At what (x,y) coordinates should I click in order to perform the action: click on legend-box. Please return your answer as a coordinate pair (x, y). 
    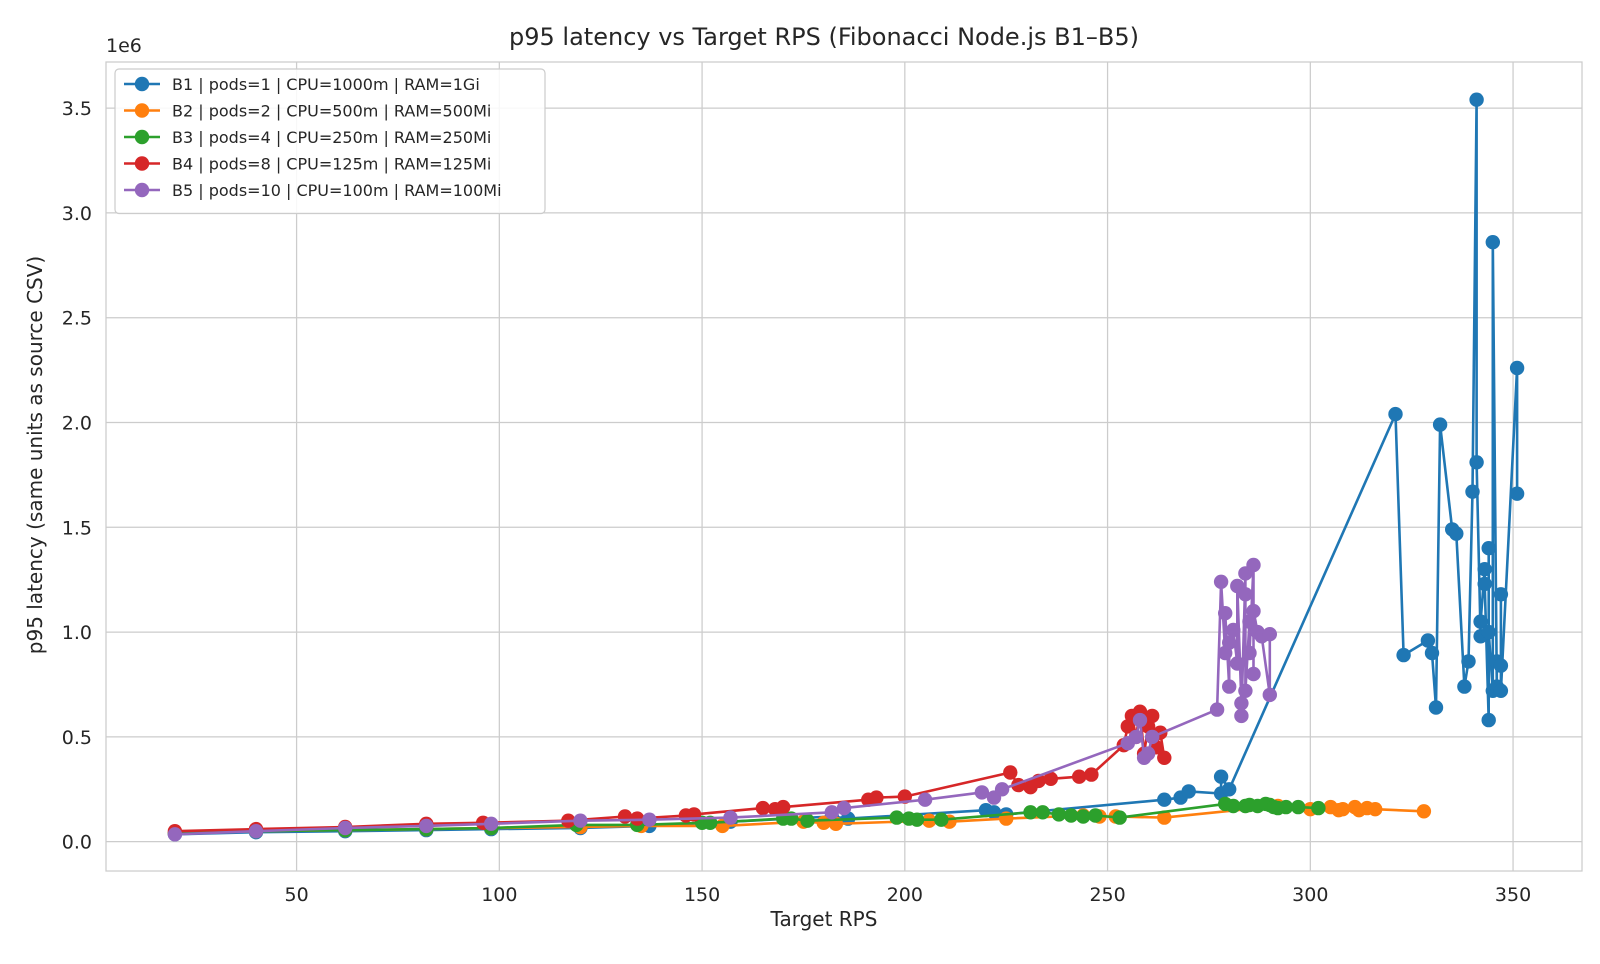
    Looking at the image, I should click on (330, 141).